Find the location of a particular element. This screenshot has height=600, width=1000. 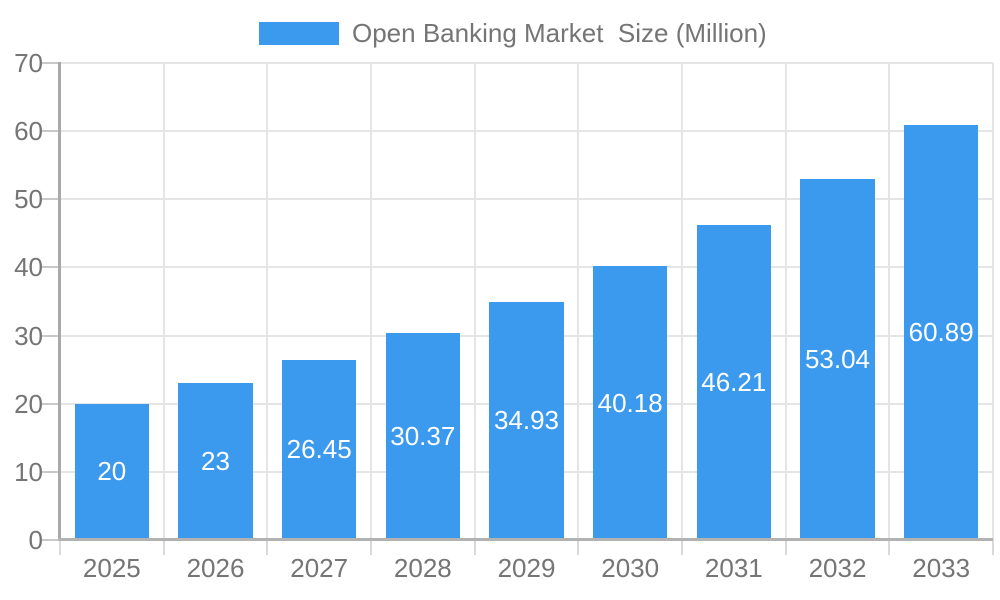

x-axis-label: 2031 is located at coordinates (733, 568).